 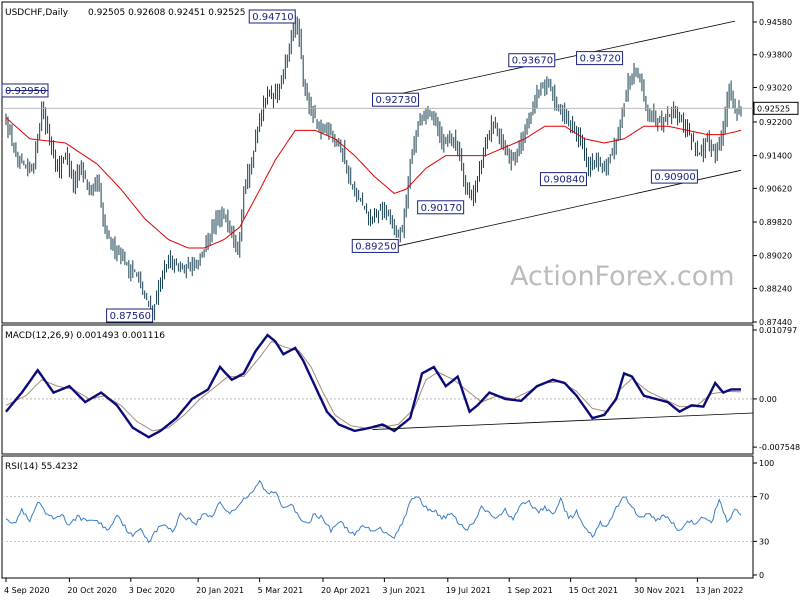 I want to click on current-price-label: 0.92525, so click(x=773, y=108).